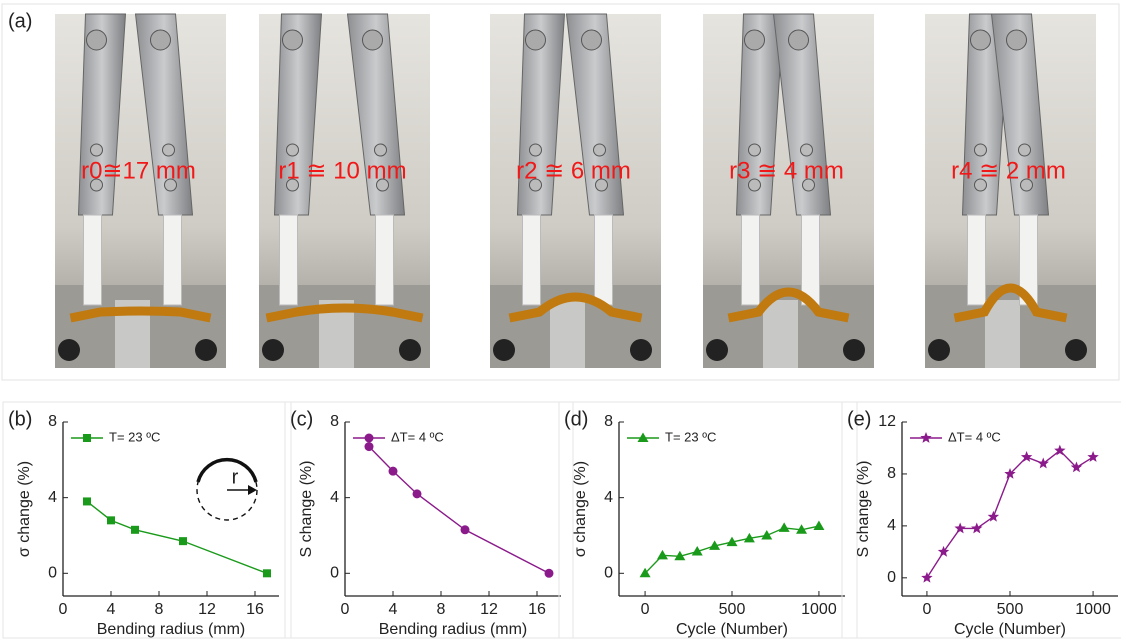  Describe the element at coordinates (1008, 170) in the screenshot. I see `photo-label: r4 ≅ 2 mm` at that location.